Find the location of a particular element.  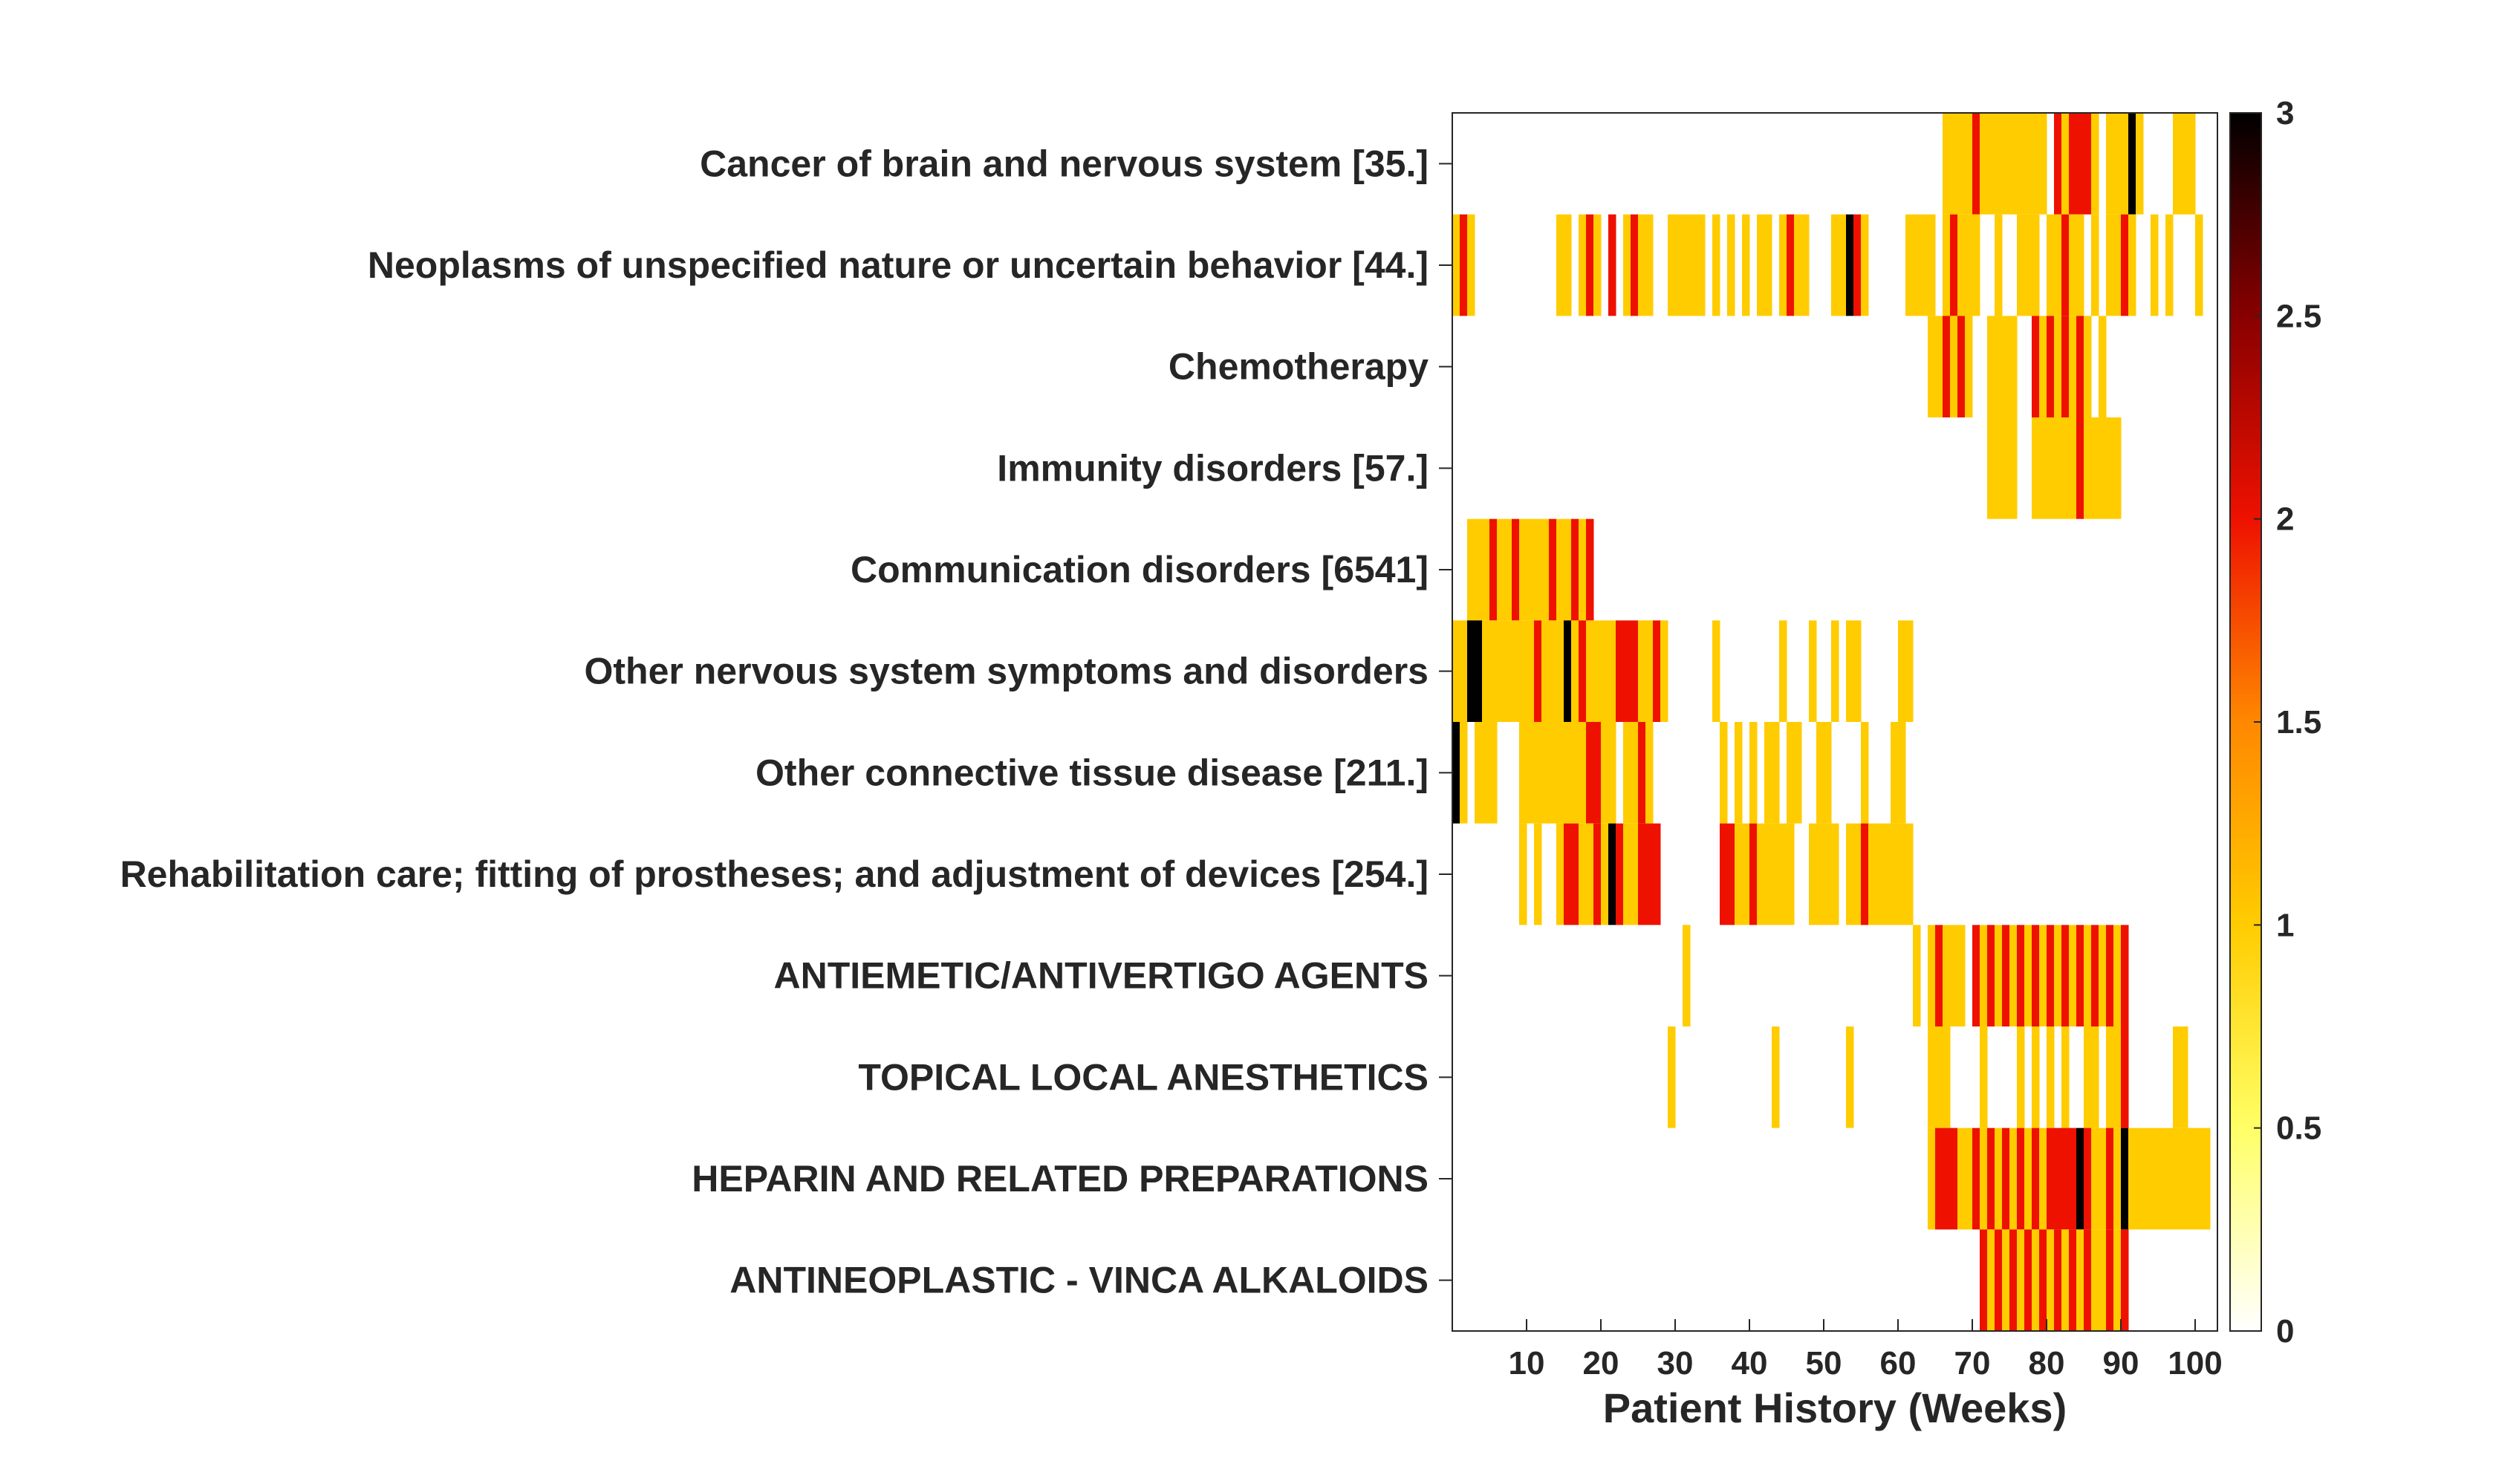

colorbar-tick-label: 2.5 is located at coordinates (2299, 316).